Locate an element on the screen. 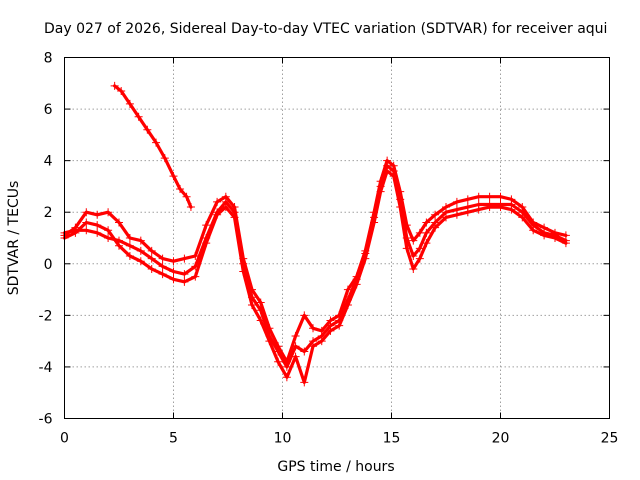 The height and width of the screenshot is (480, 640). x-axis-title: GPS time / hours is located at coordinates (335, 467).